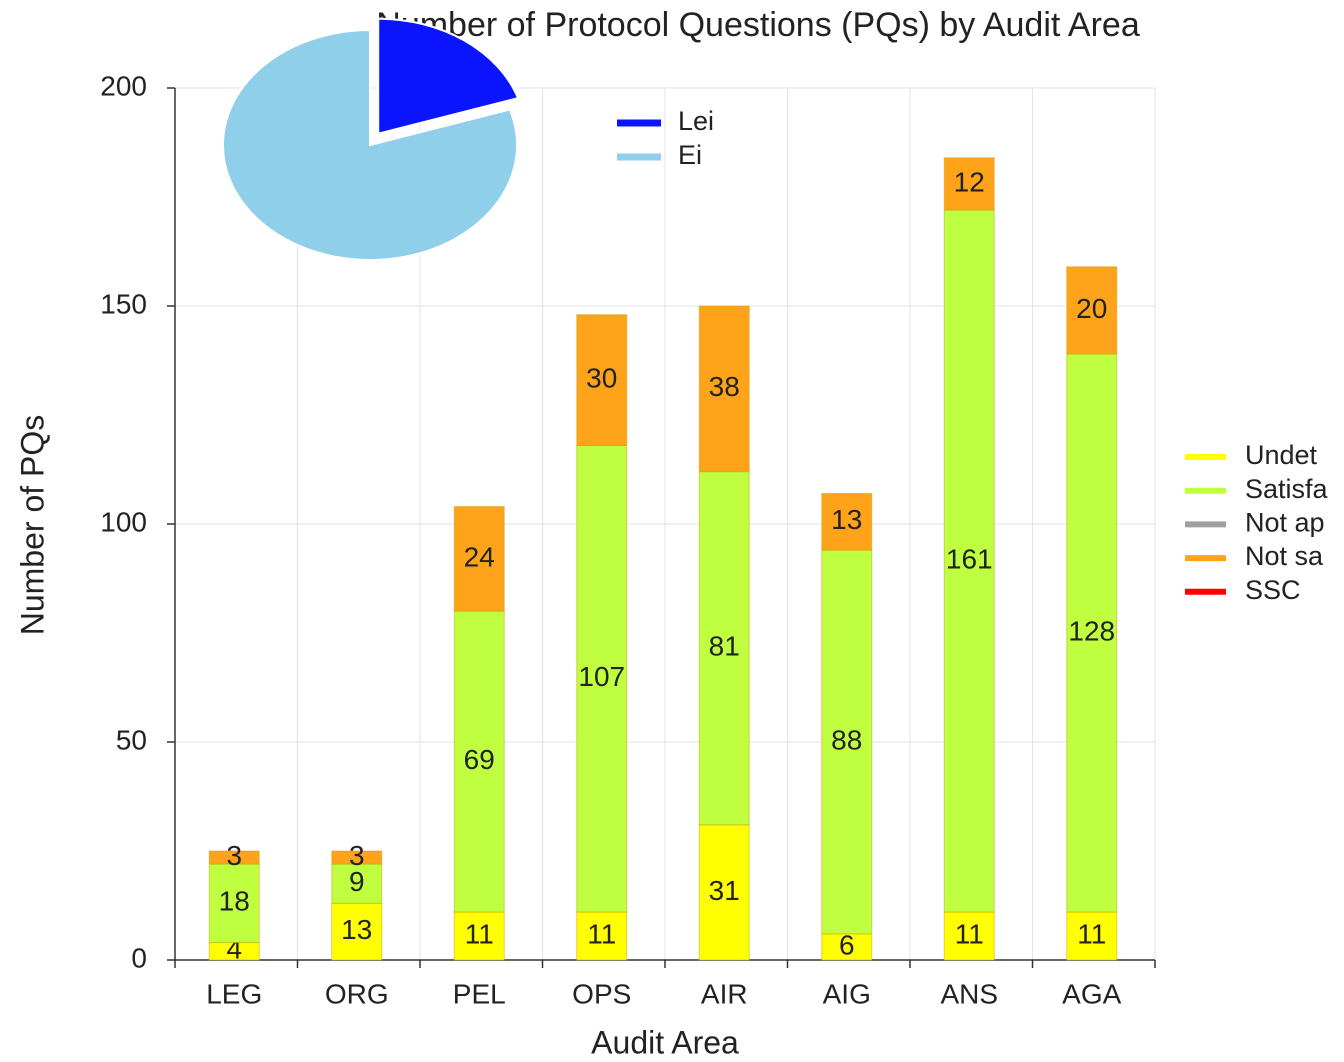 This screenshot has height=1062, width=1344. What do you see at coordinates (690, 155) in the screenshot?
I see `legend-label: Ei` at bounding box center [690, 155].